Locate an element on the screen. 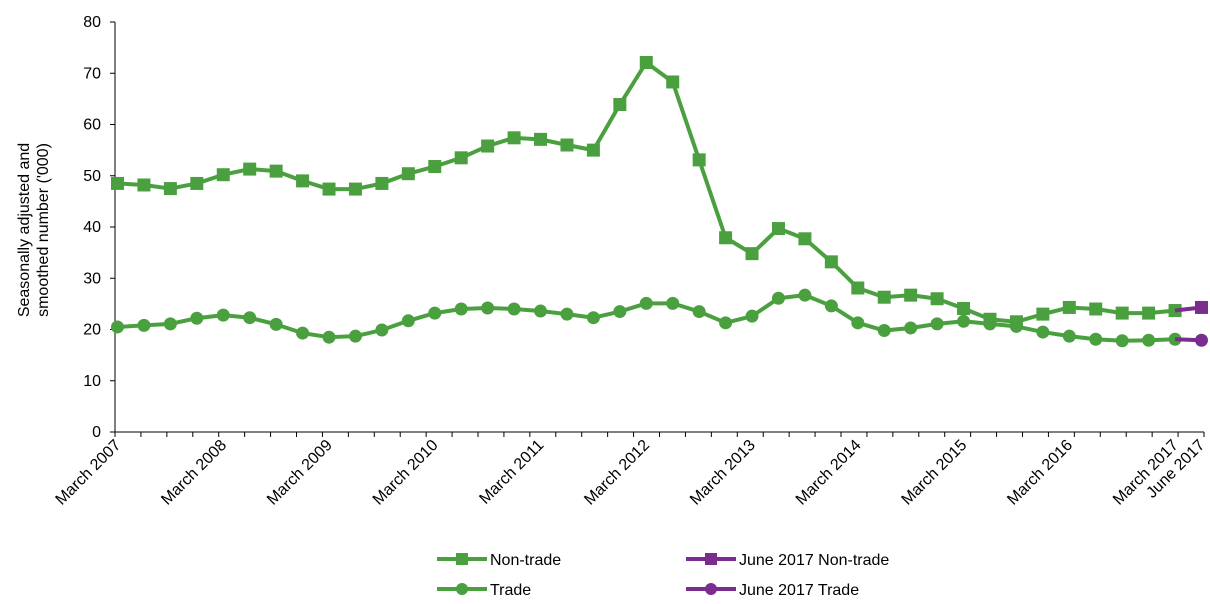  y-tick-label: 20 is located at coordinates (92, 330).